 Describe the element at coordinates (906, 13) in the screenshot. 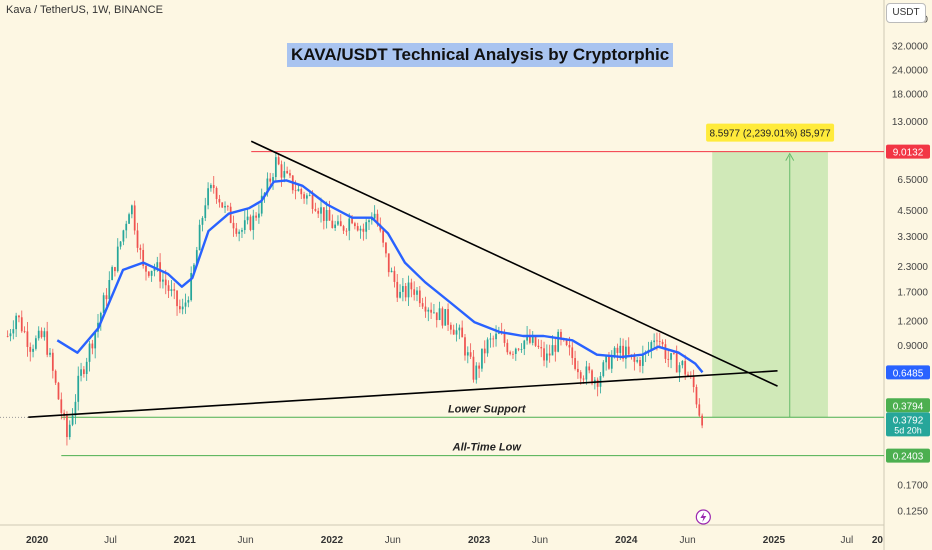

I see `currency-unit-button: USDT` at that location.